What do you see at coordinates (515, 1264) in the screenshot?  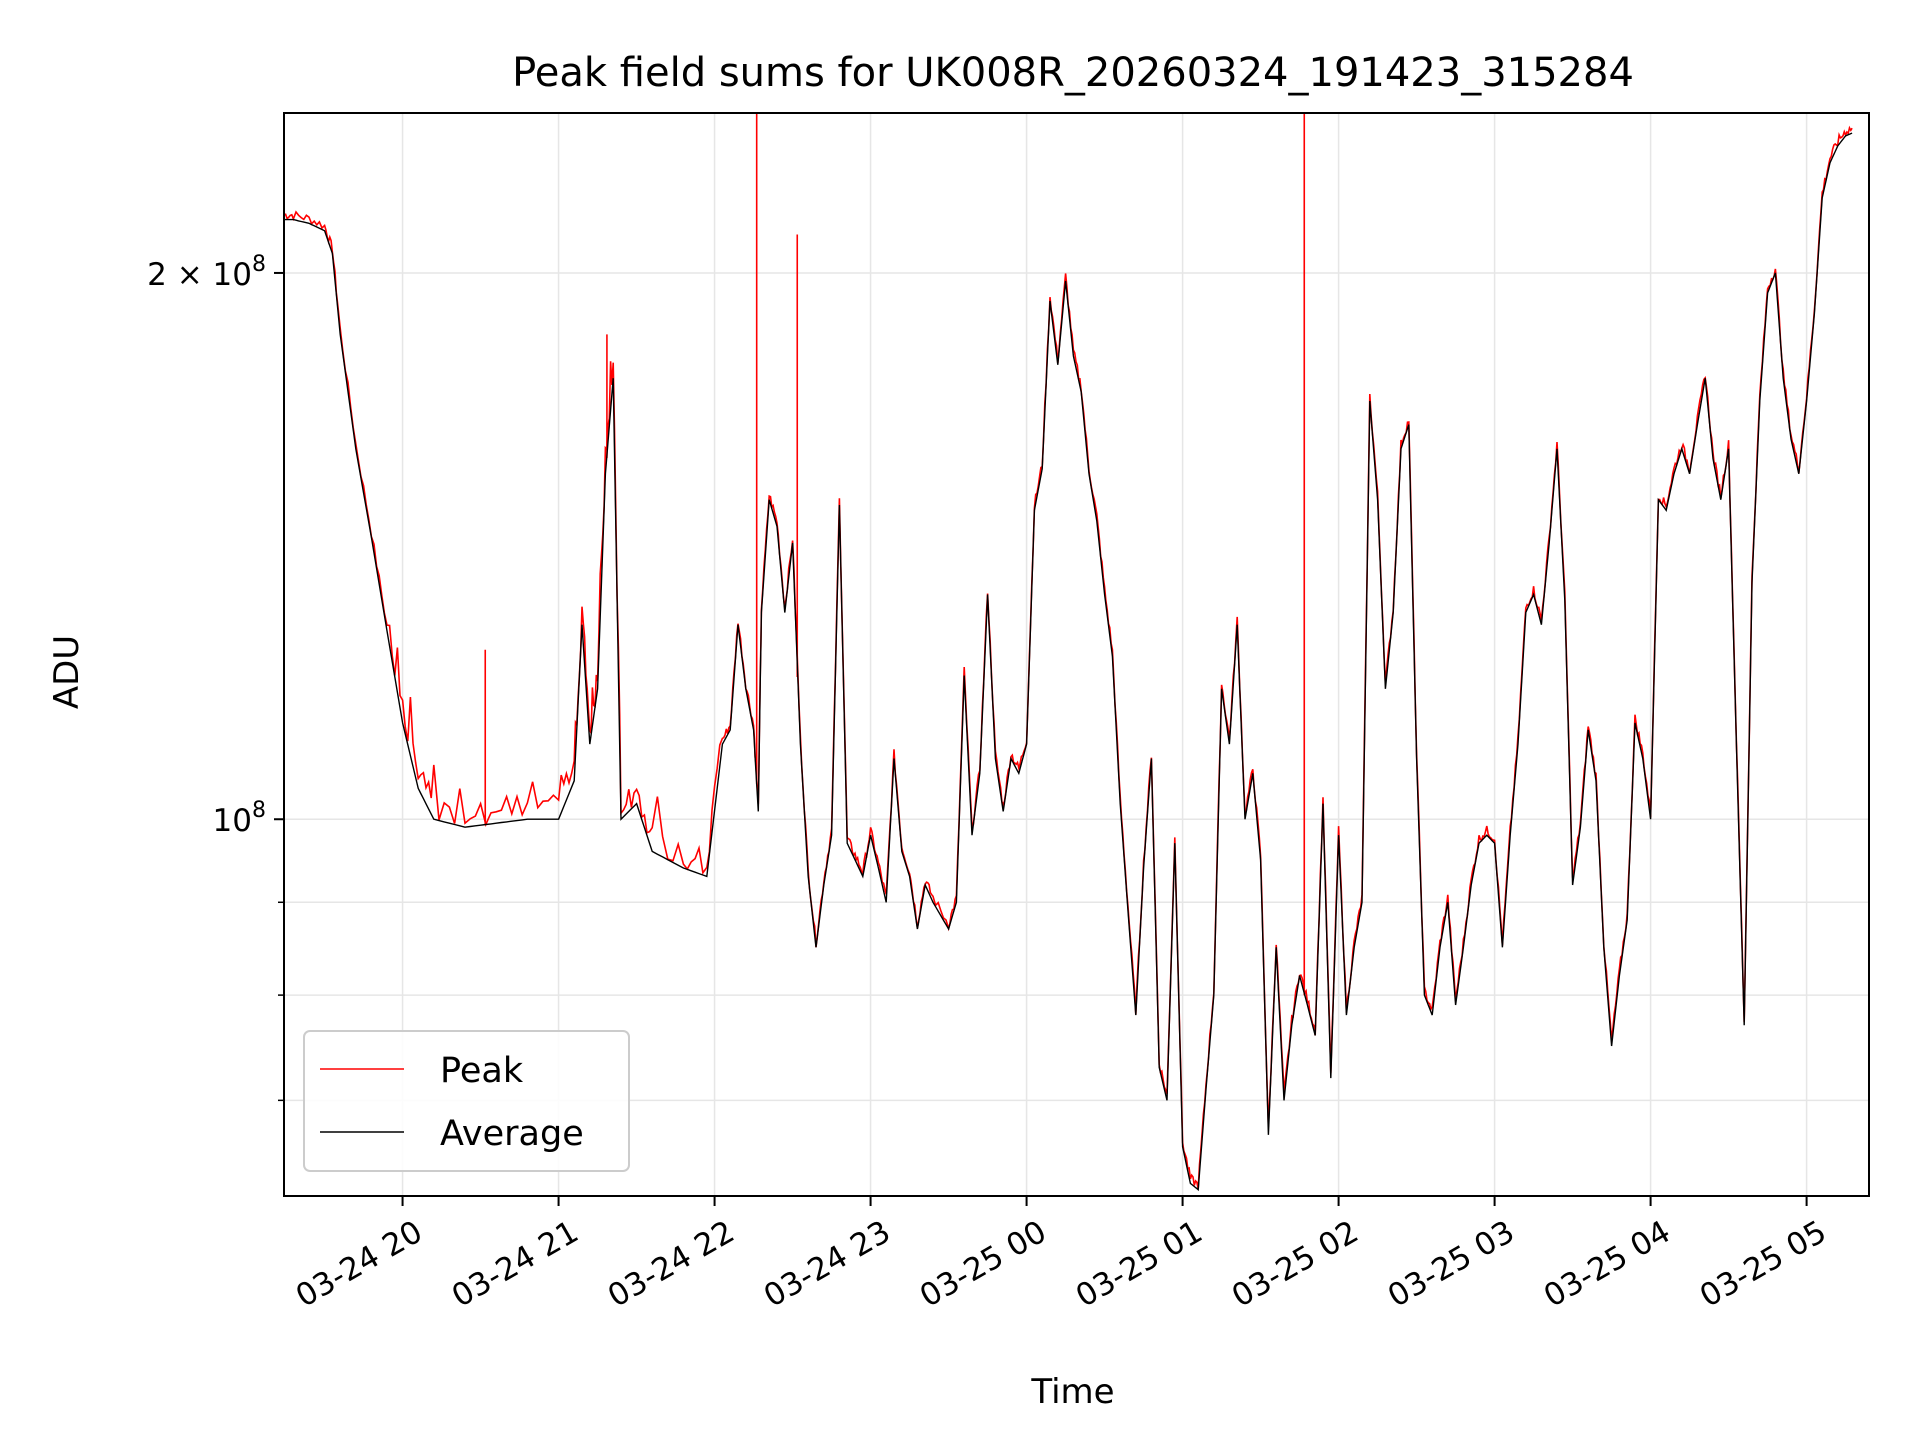 I see `x-tick-label: 03-24 21` at bounding box center [515, 1264].